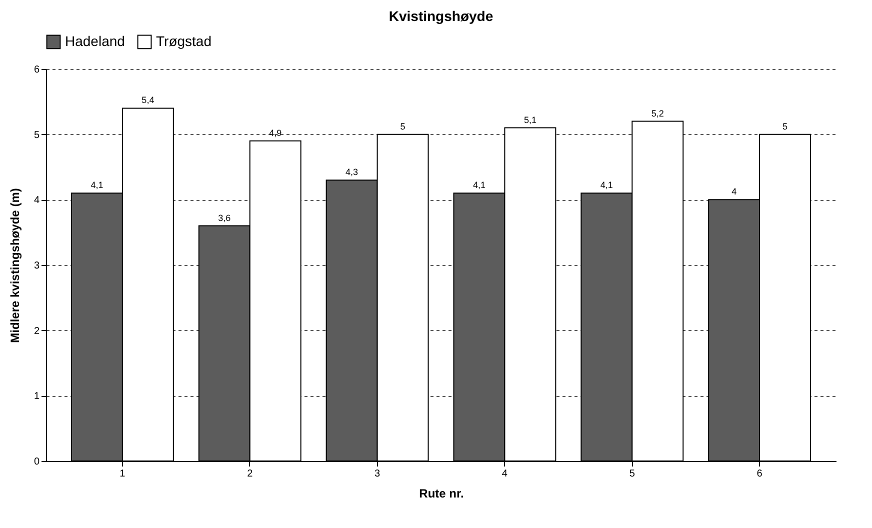 Image resolution: width=872 pixels, height=528 pixels. I want to click on legend-label: Trøgstad, so click(184, 40).